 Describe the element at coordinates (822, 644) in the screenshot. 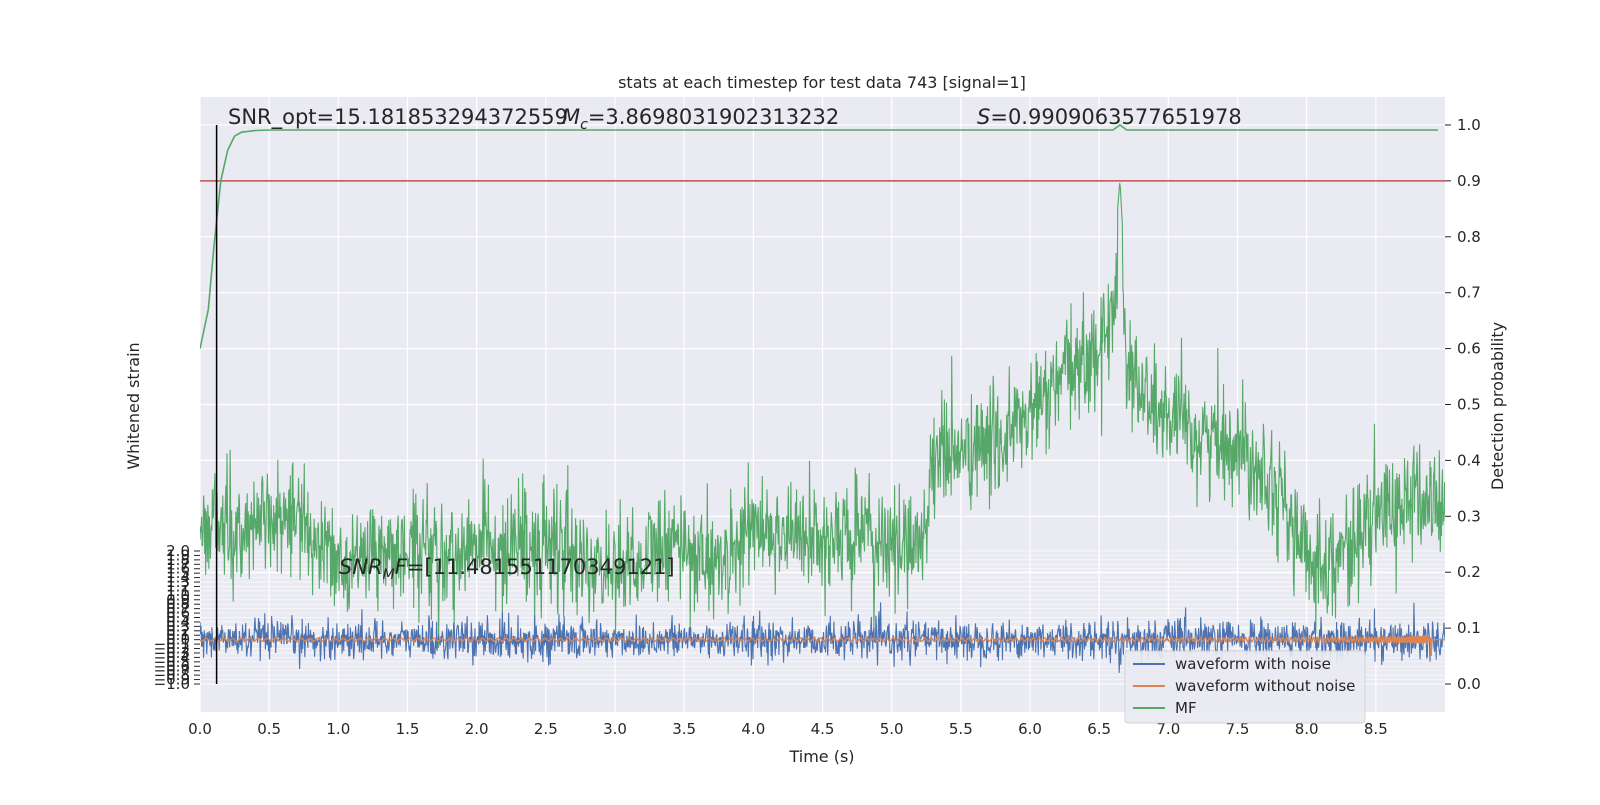

I see `waveform-without-noise-line` at that location.